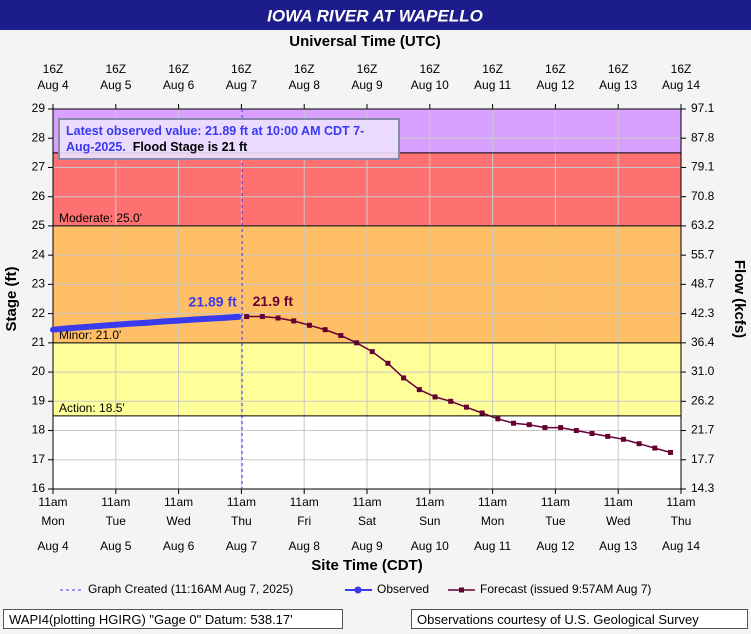 This screenshot has width=751, height=634. Describe the element at coordinates (39, 459) in the screenshot. I see `y-tick-label: 17` at that location.